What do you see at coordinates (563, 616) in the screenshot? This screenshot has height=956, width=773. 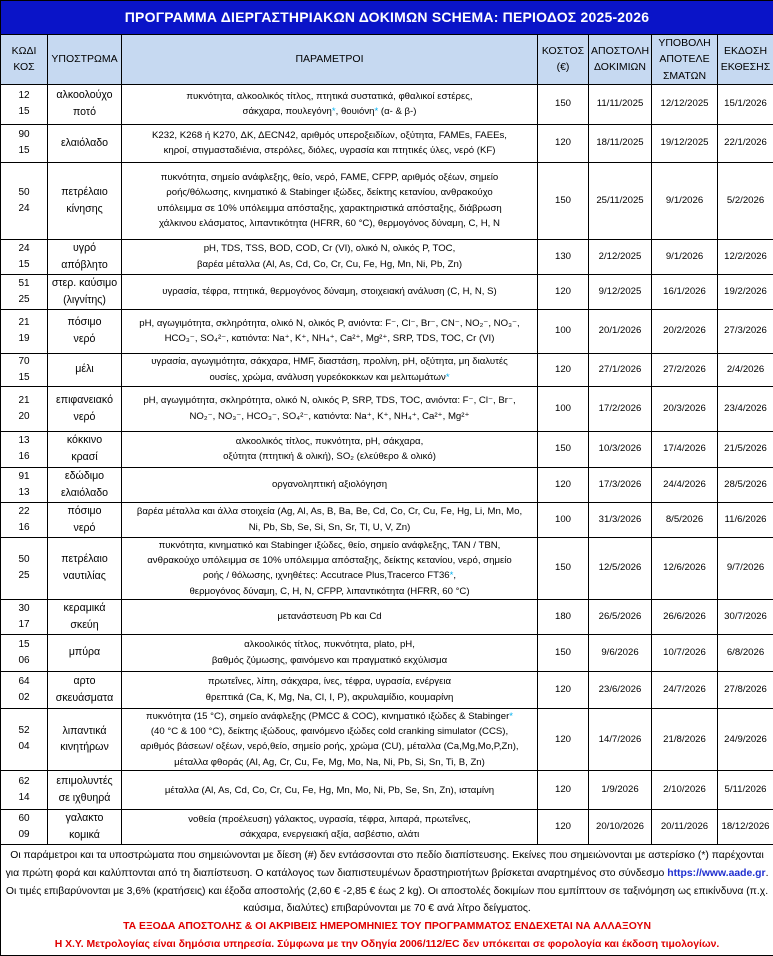 I see `cell-cost: 180` at bounding box center [563, 616].